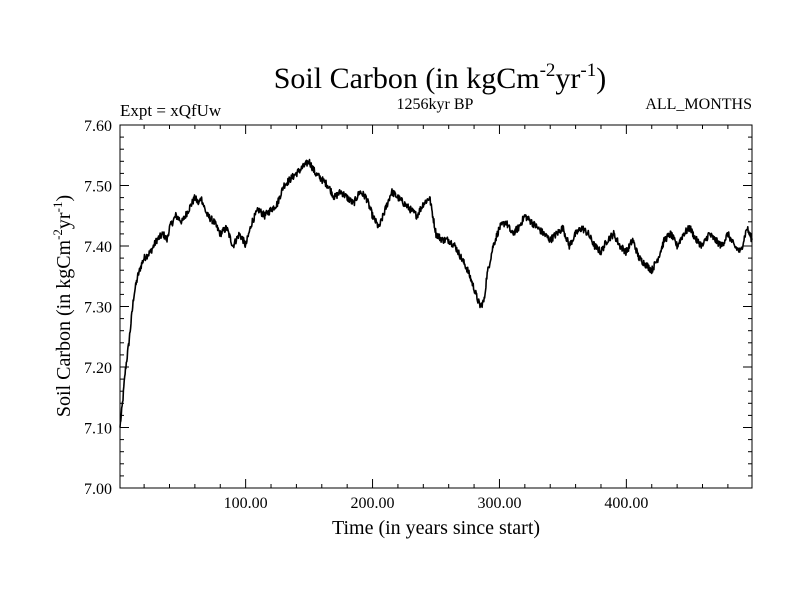  Describe the element at coordinates (98, 126) in the screenshot. I see `y-tick-label: 7.60` at that location.